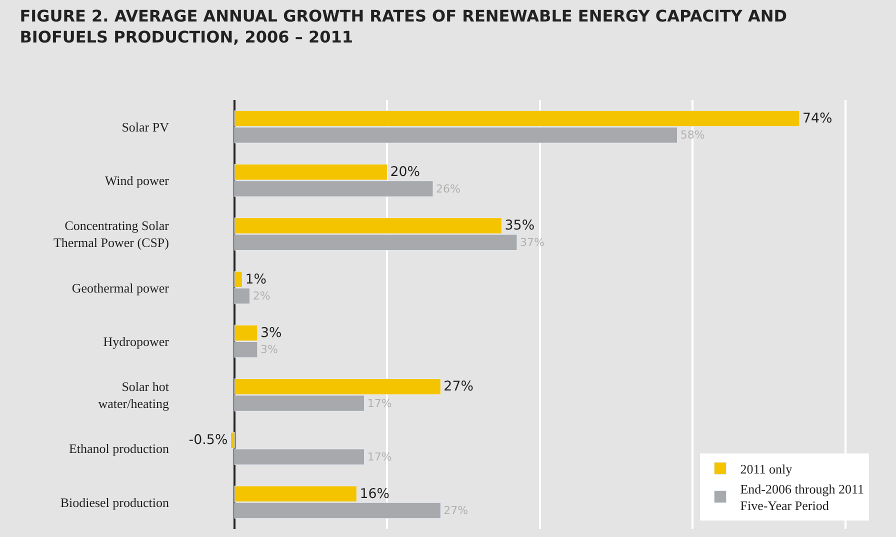  What do you see at coordinates (137, 180) in the screenshot?
I see `y-tick-label: Wind power` at bounding box center [137, 180].